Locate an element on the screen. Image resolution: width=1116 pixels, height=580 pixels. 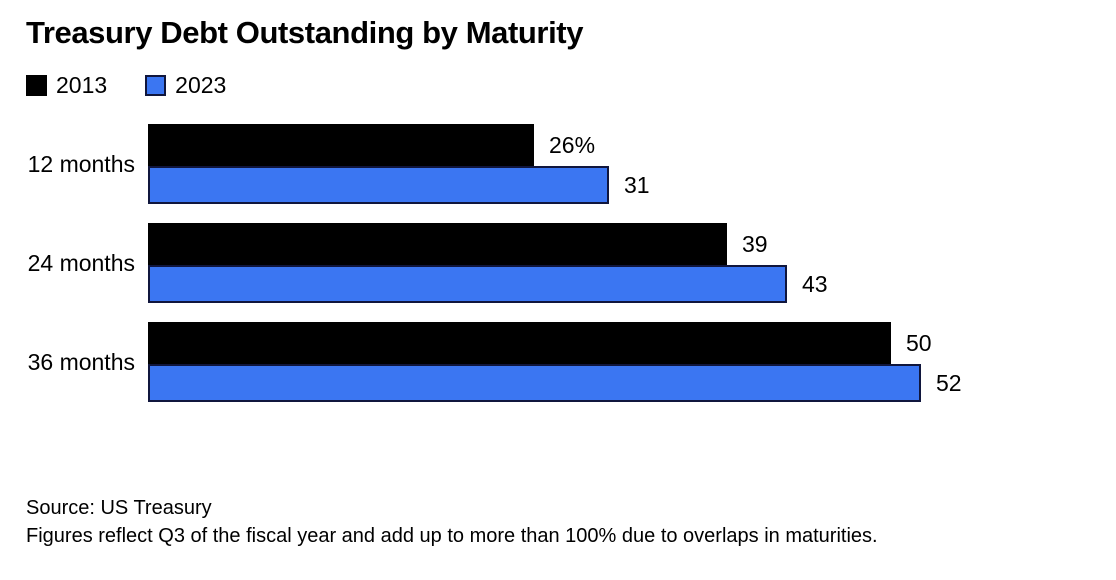
bar-row: 50 is located at coordinates (624, 343).